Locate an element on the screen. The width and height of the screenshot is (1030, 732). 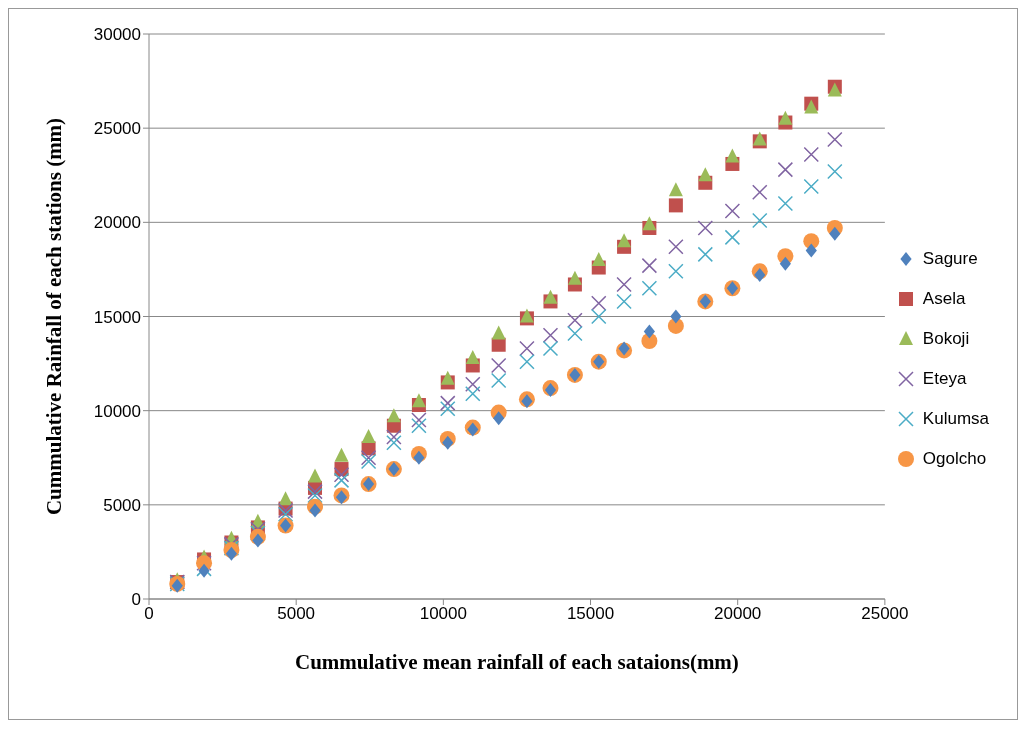
x-tick-label: 15000 is located at coordinates (590, 614).